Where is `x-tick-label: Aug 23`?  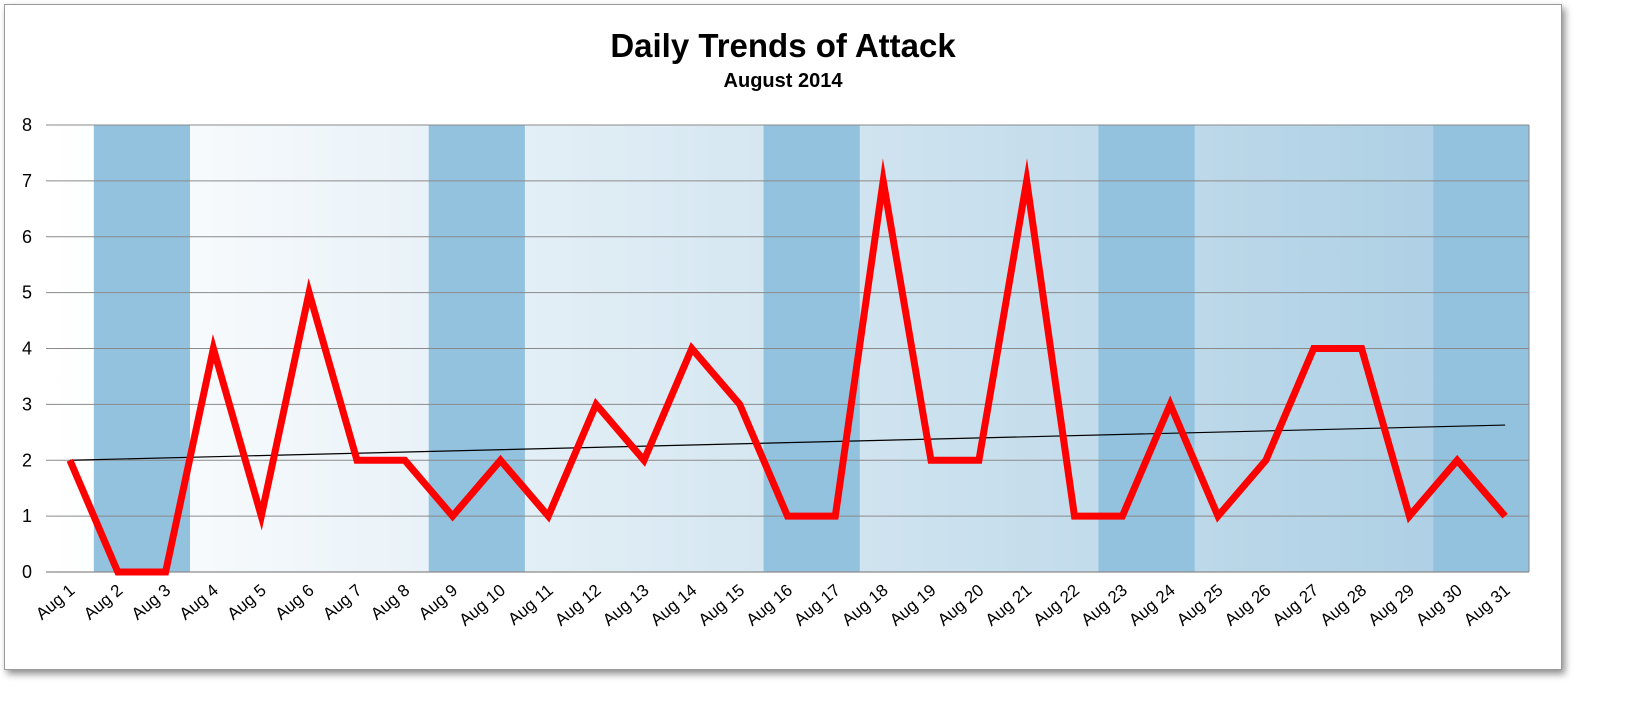 x-tick-label: Aug 23 is located at coordinates (1103, 605).